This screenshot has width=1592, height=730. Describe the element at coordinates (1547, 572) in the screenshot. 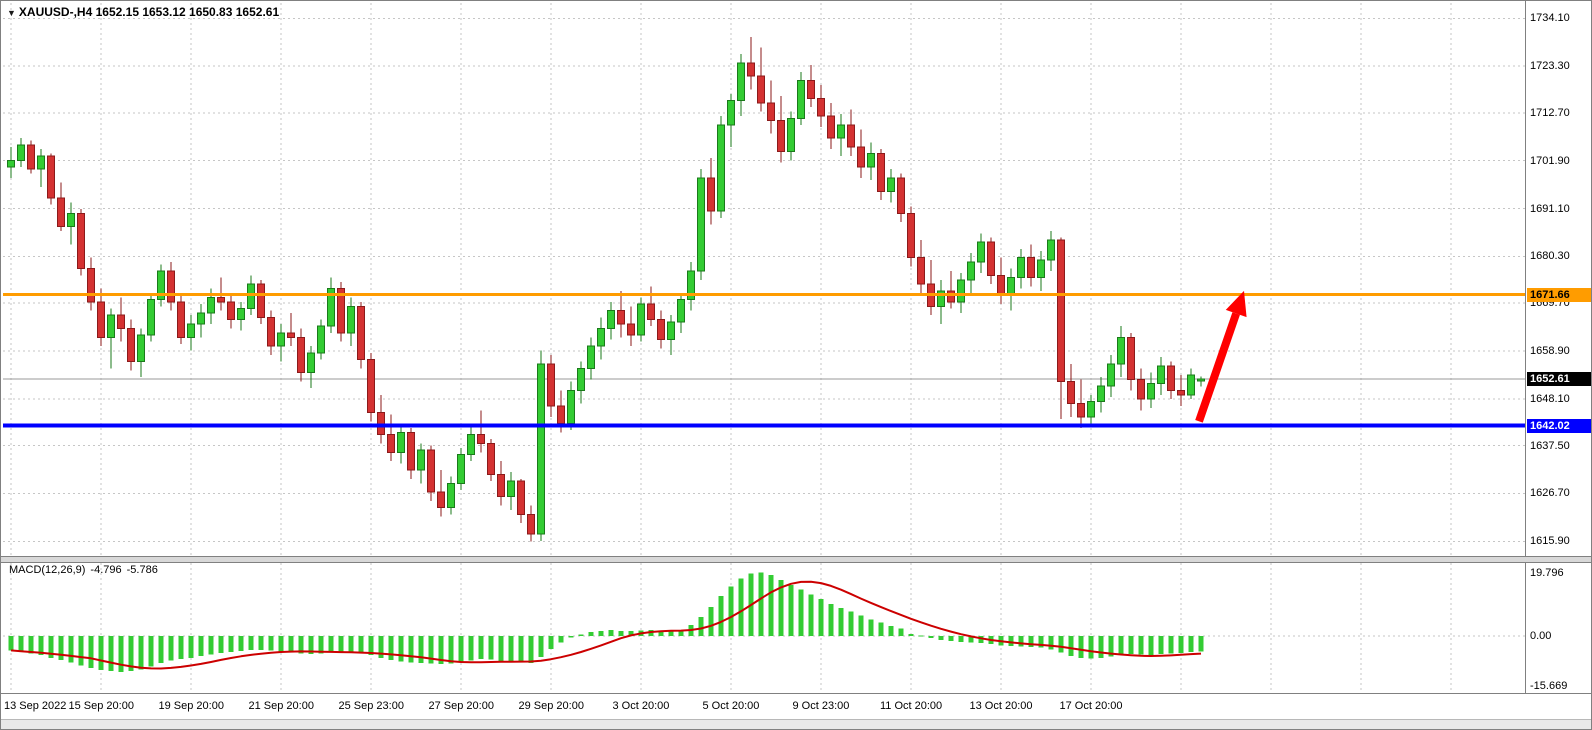

I see `macd-tick-label: 19.796` at that location.